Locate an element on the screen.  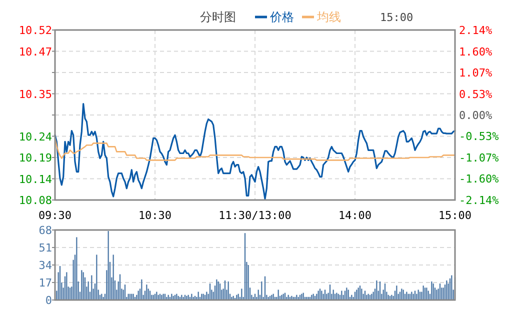
y-tick-label: 10.24 is located at coordinates (35, 137).